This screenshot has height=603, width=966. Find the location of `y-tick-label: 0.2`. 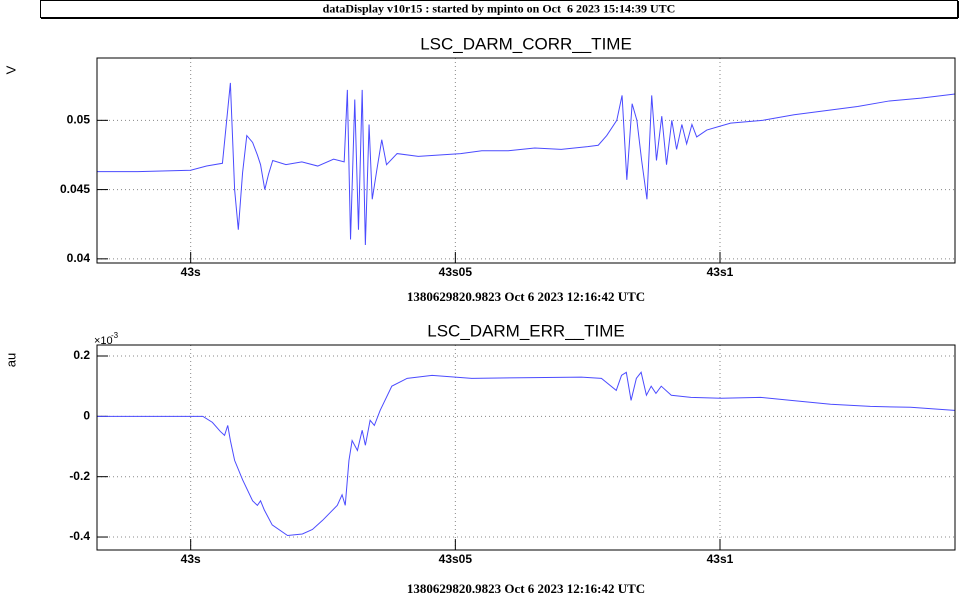

y-tick-label: 0.2 is located at coordinates (81, 355).